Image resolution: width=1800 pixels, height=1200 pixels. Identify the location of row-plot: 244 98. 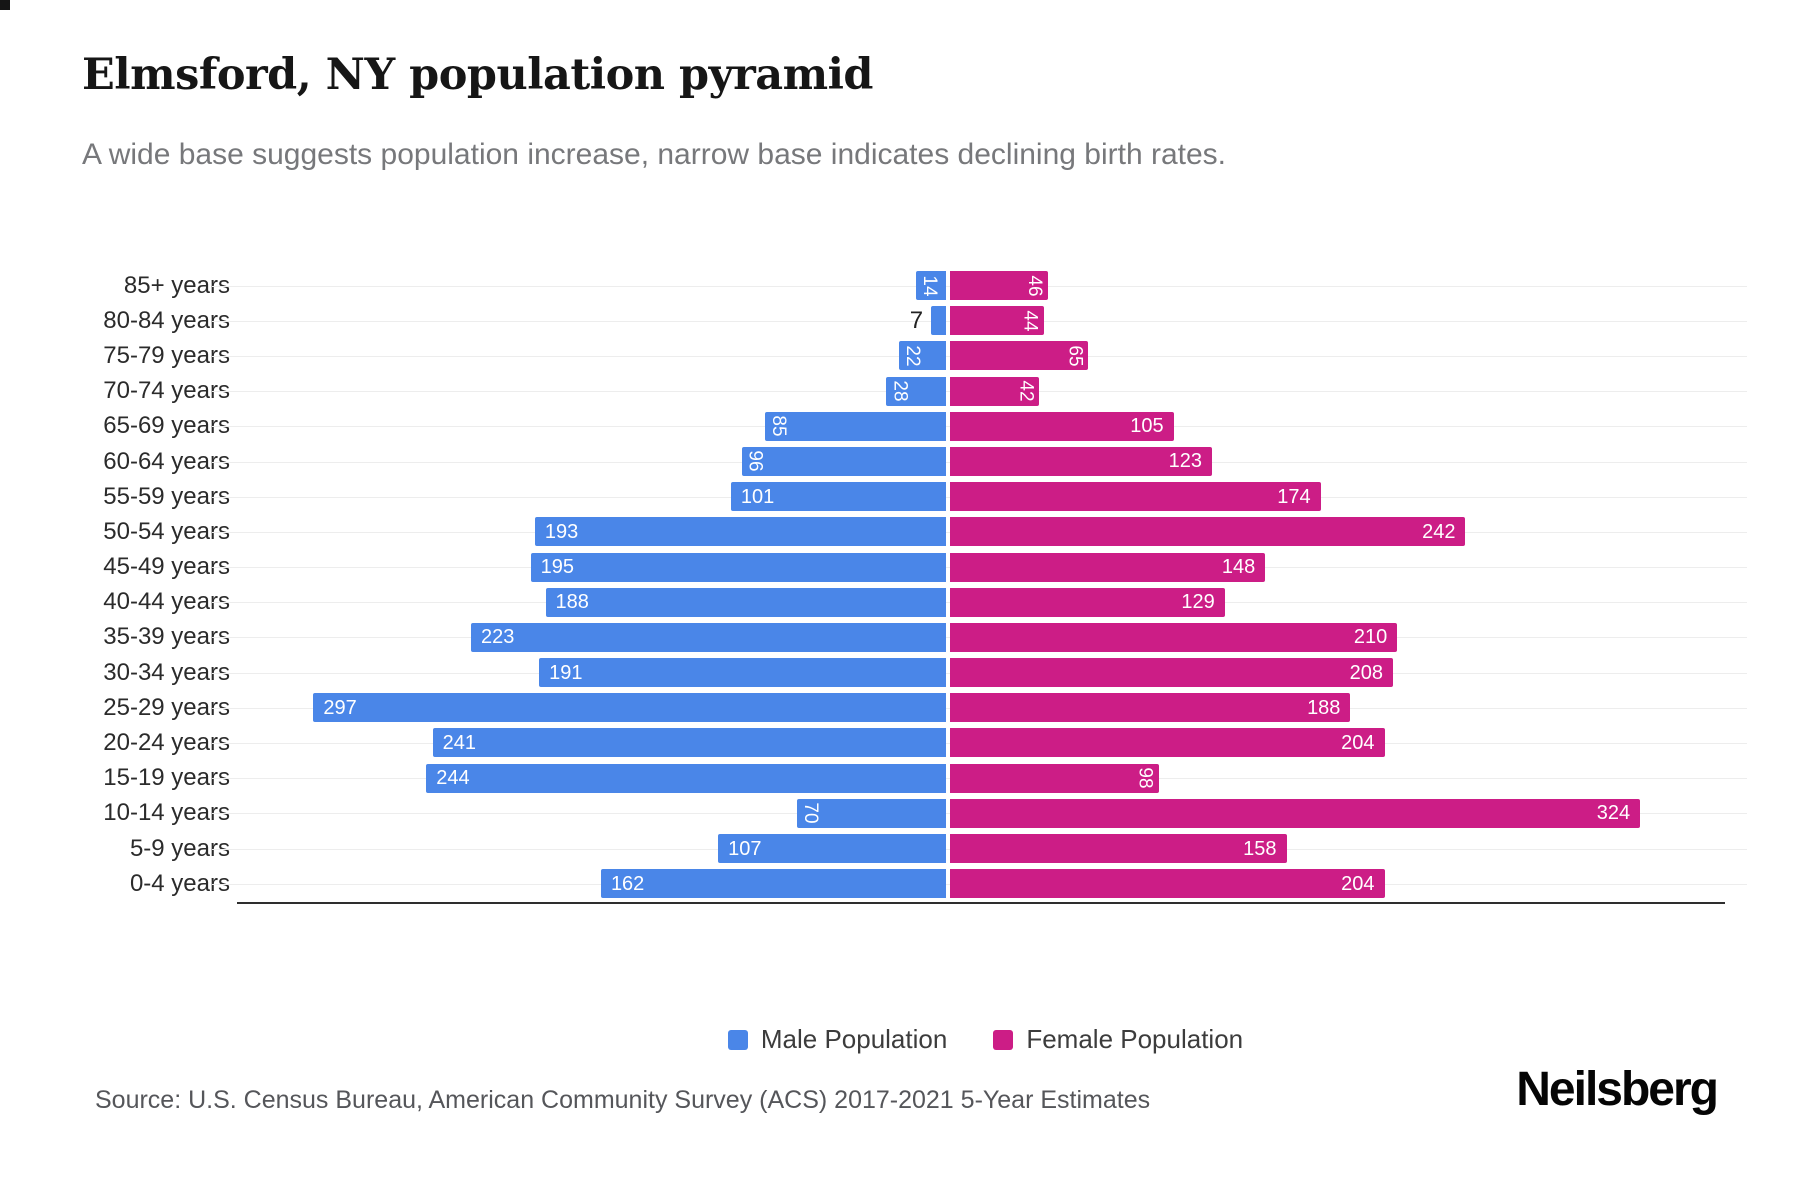
(979, 778).